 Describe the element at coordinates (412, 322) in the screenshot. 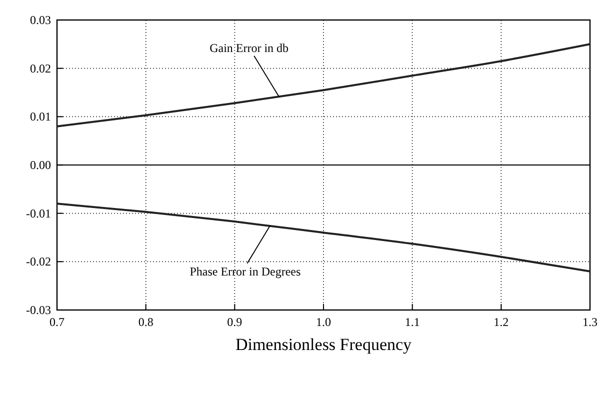

I see `x-tick-label: 1.1` at that location.